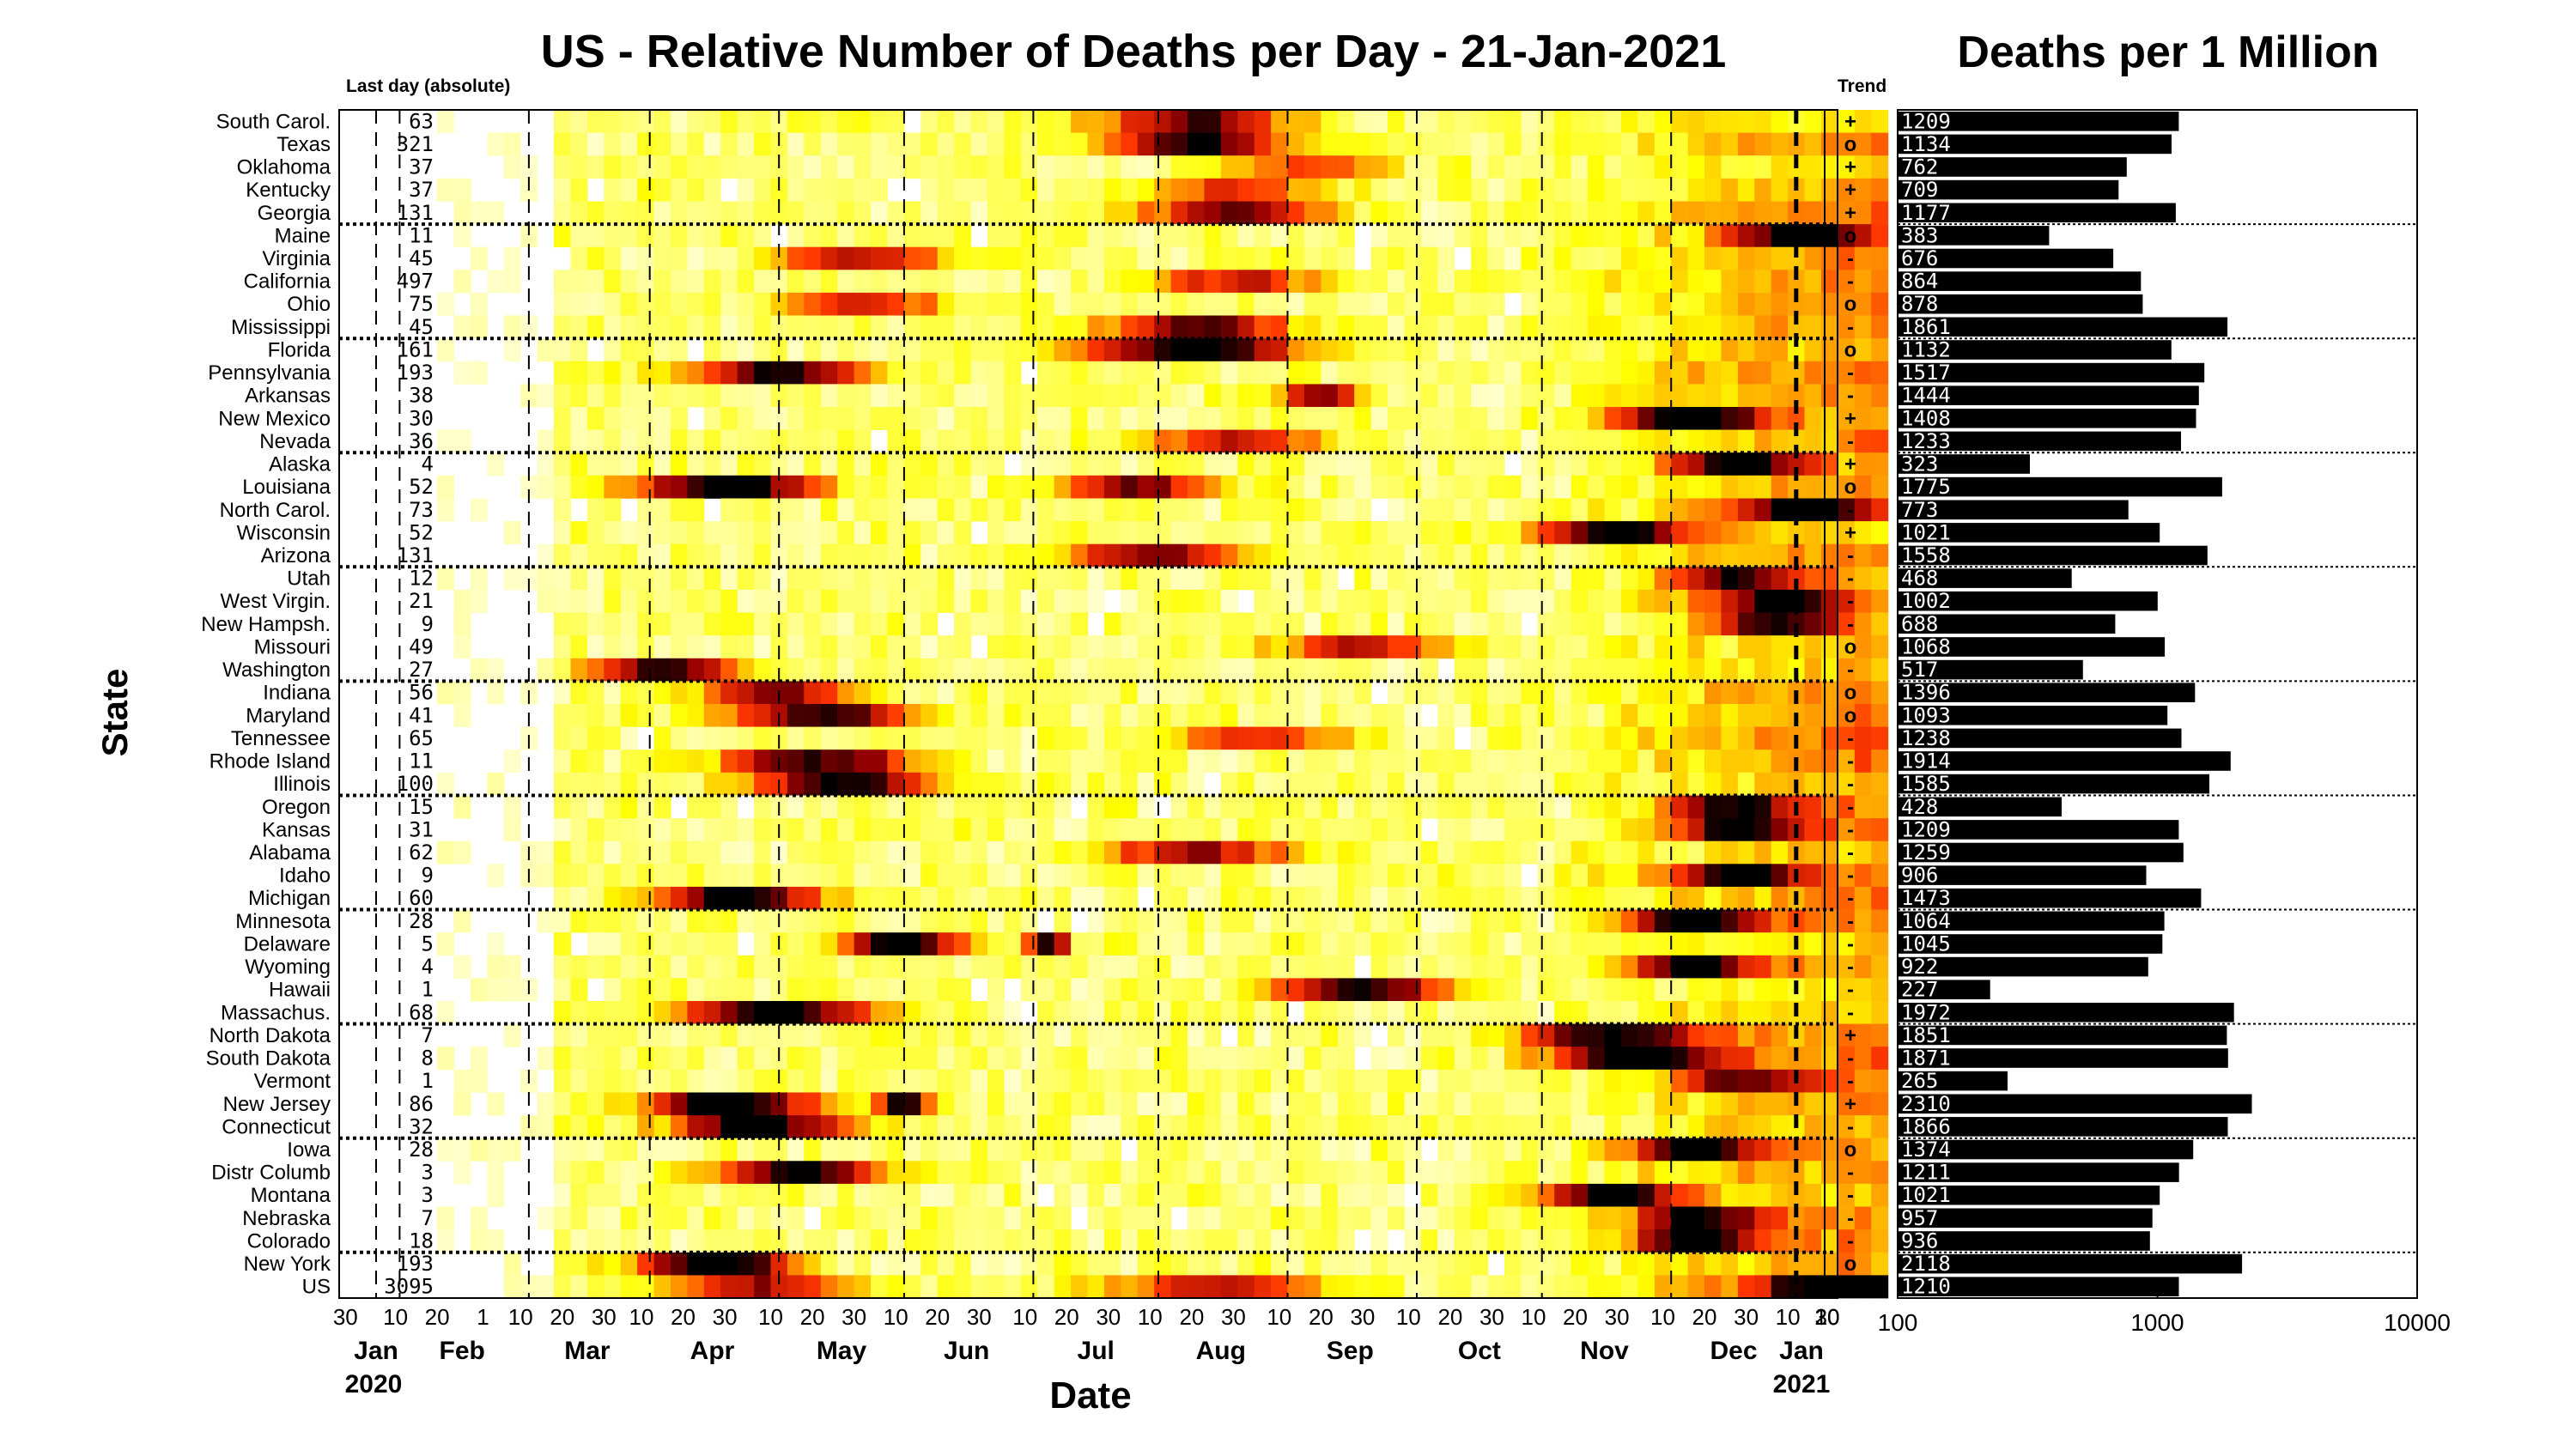 This screenshot has width=2576, height=1438. What do you see at coordinates (269, 1059) in the screenshot?
I see `state-label: South Dakota` at bounding box center [269, 1059].